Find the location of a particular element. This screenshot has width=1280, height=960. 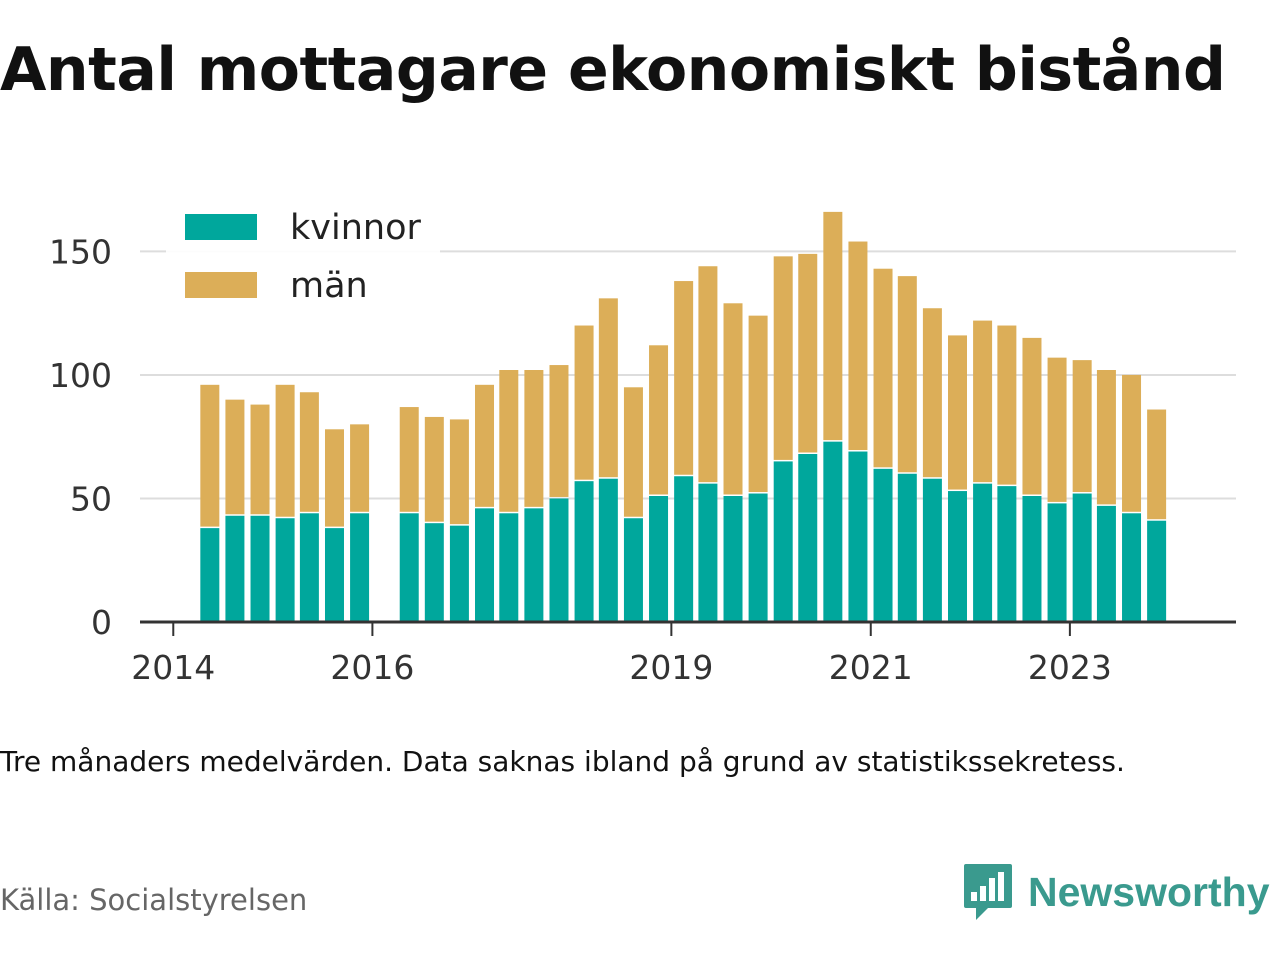

legend-swatch-man is located at coordinates (221, 285).